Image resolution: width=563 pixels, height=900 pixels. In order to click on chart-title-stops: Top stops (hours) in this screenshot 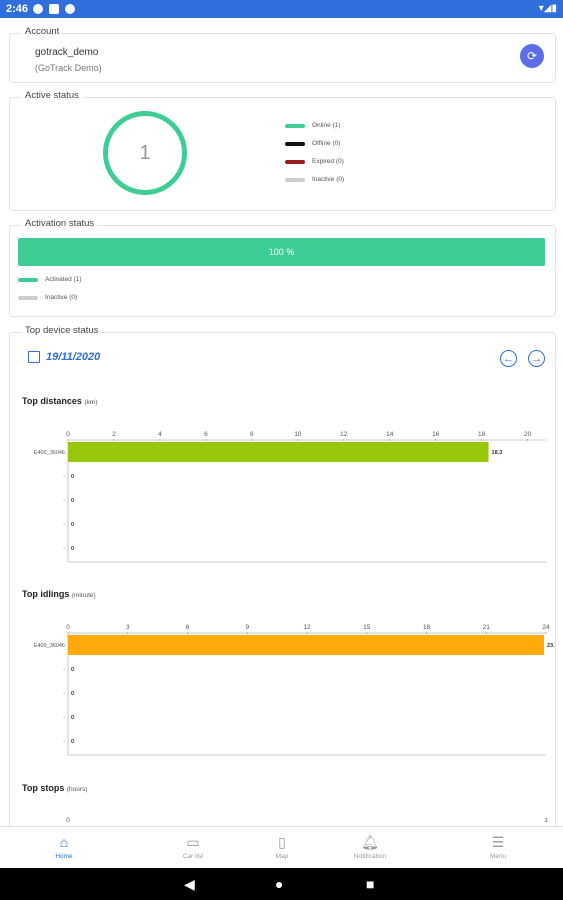, I will do `click(54, 788)`.